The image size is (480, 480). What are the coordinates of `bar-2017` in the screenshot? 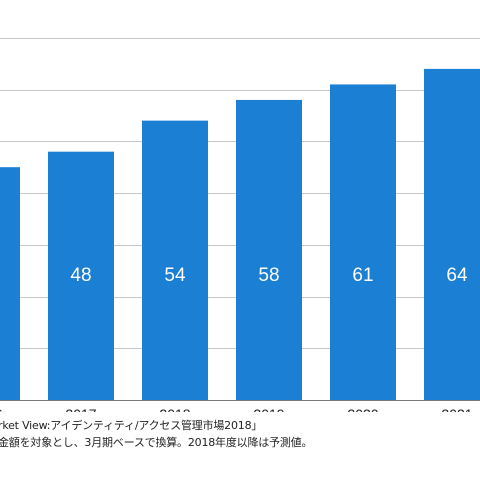 It's located at (81, 275).